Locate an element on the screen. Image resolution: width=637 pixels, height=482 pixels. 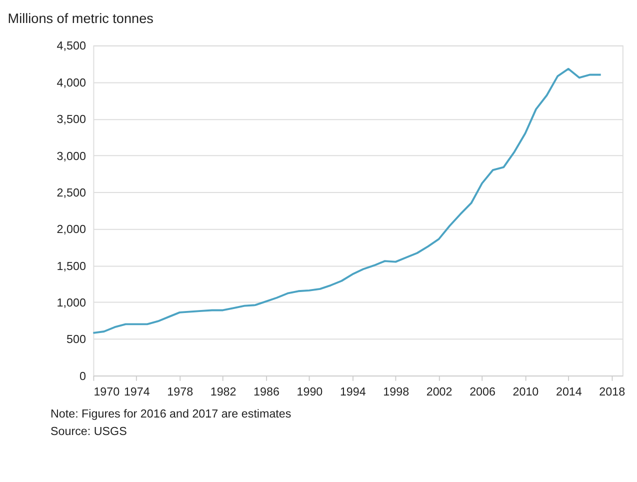
text: Note: Figures for 2016 and 2017 are estimates is located at coordinates (171, 413).